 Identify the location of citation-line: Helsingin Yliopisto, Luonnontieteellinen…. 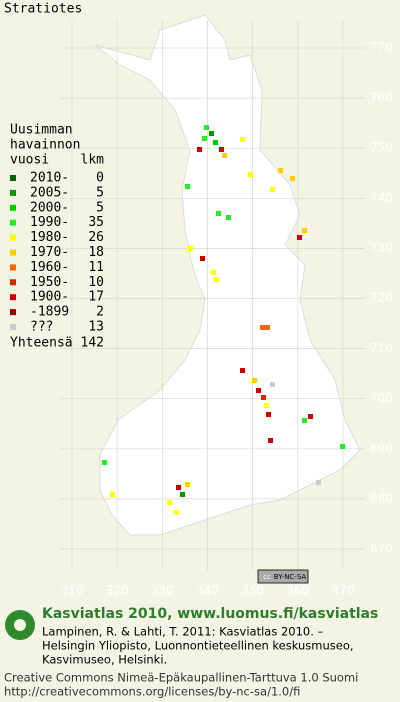
(198, 646).